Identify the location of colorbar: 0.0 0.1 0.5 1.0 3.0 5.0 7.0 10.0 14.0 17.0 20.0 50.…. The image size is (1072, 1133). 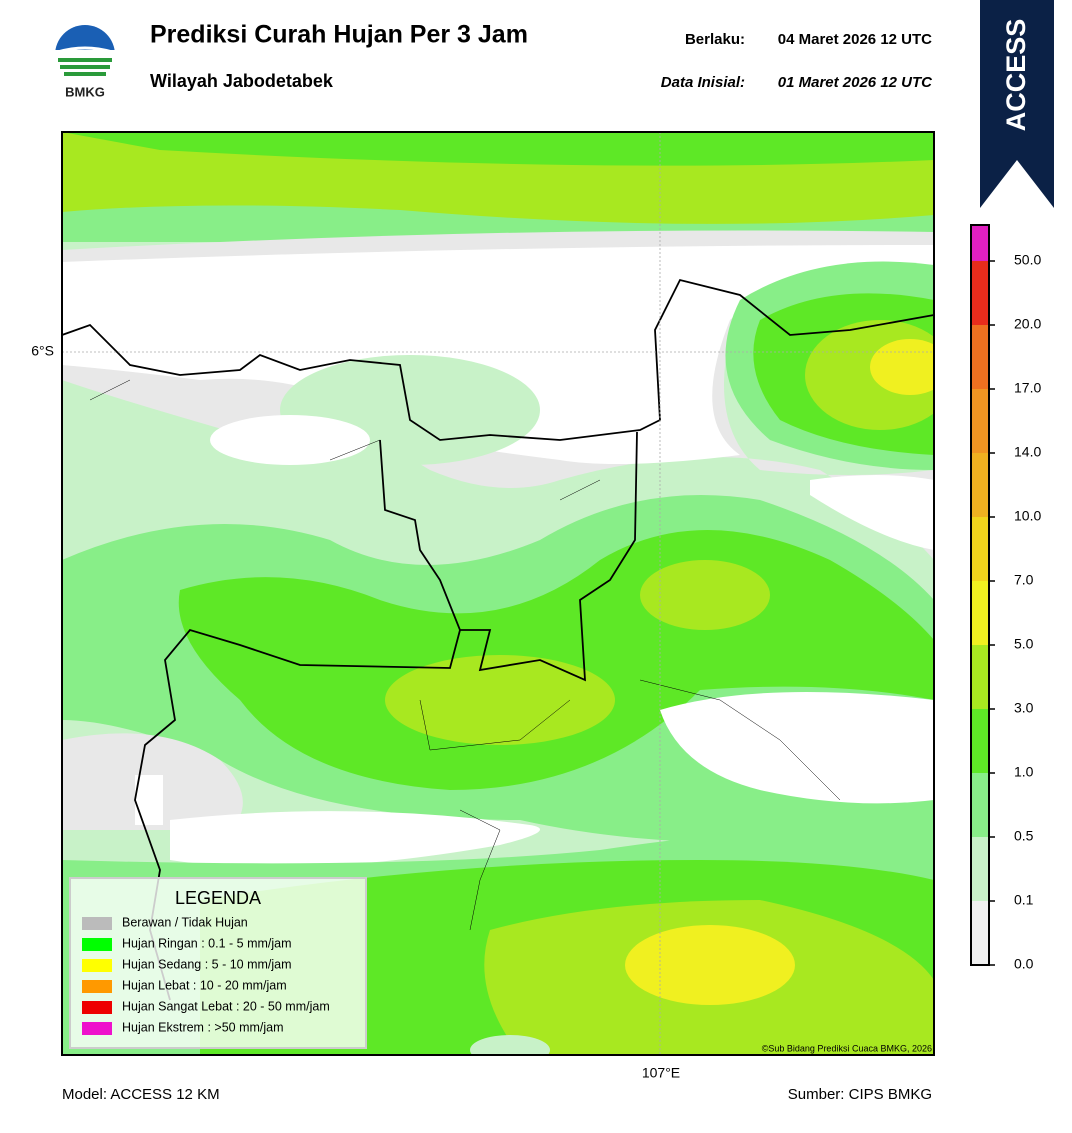
(1005, 598).